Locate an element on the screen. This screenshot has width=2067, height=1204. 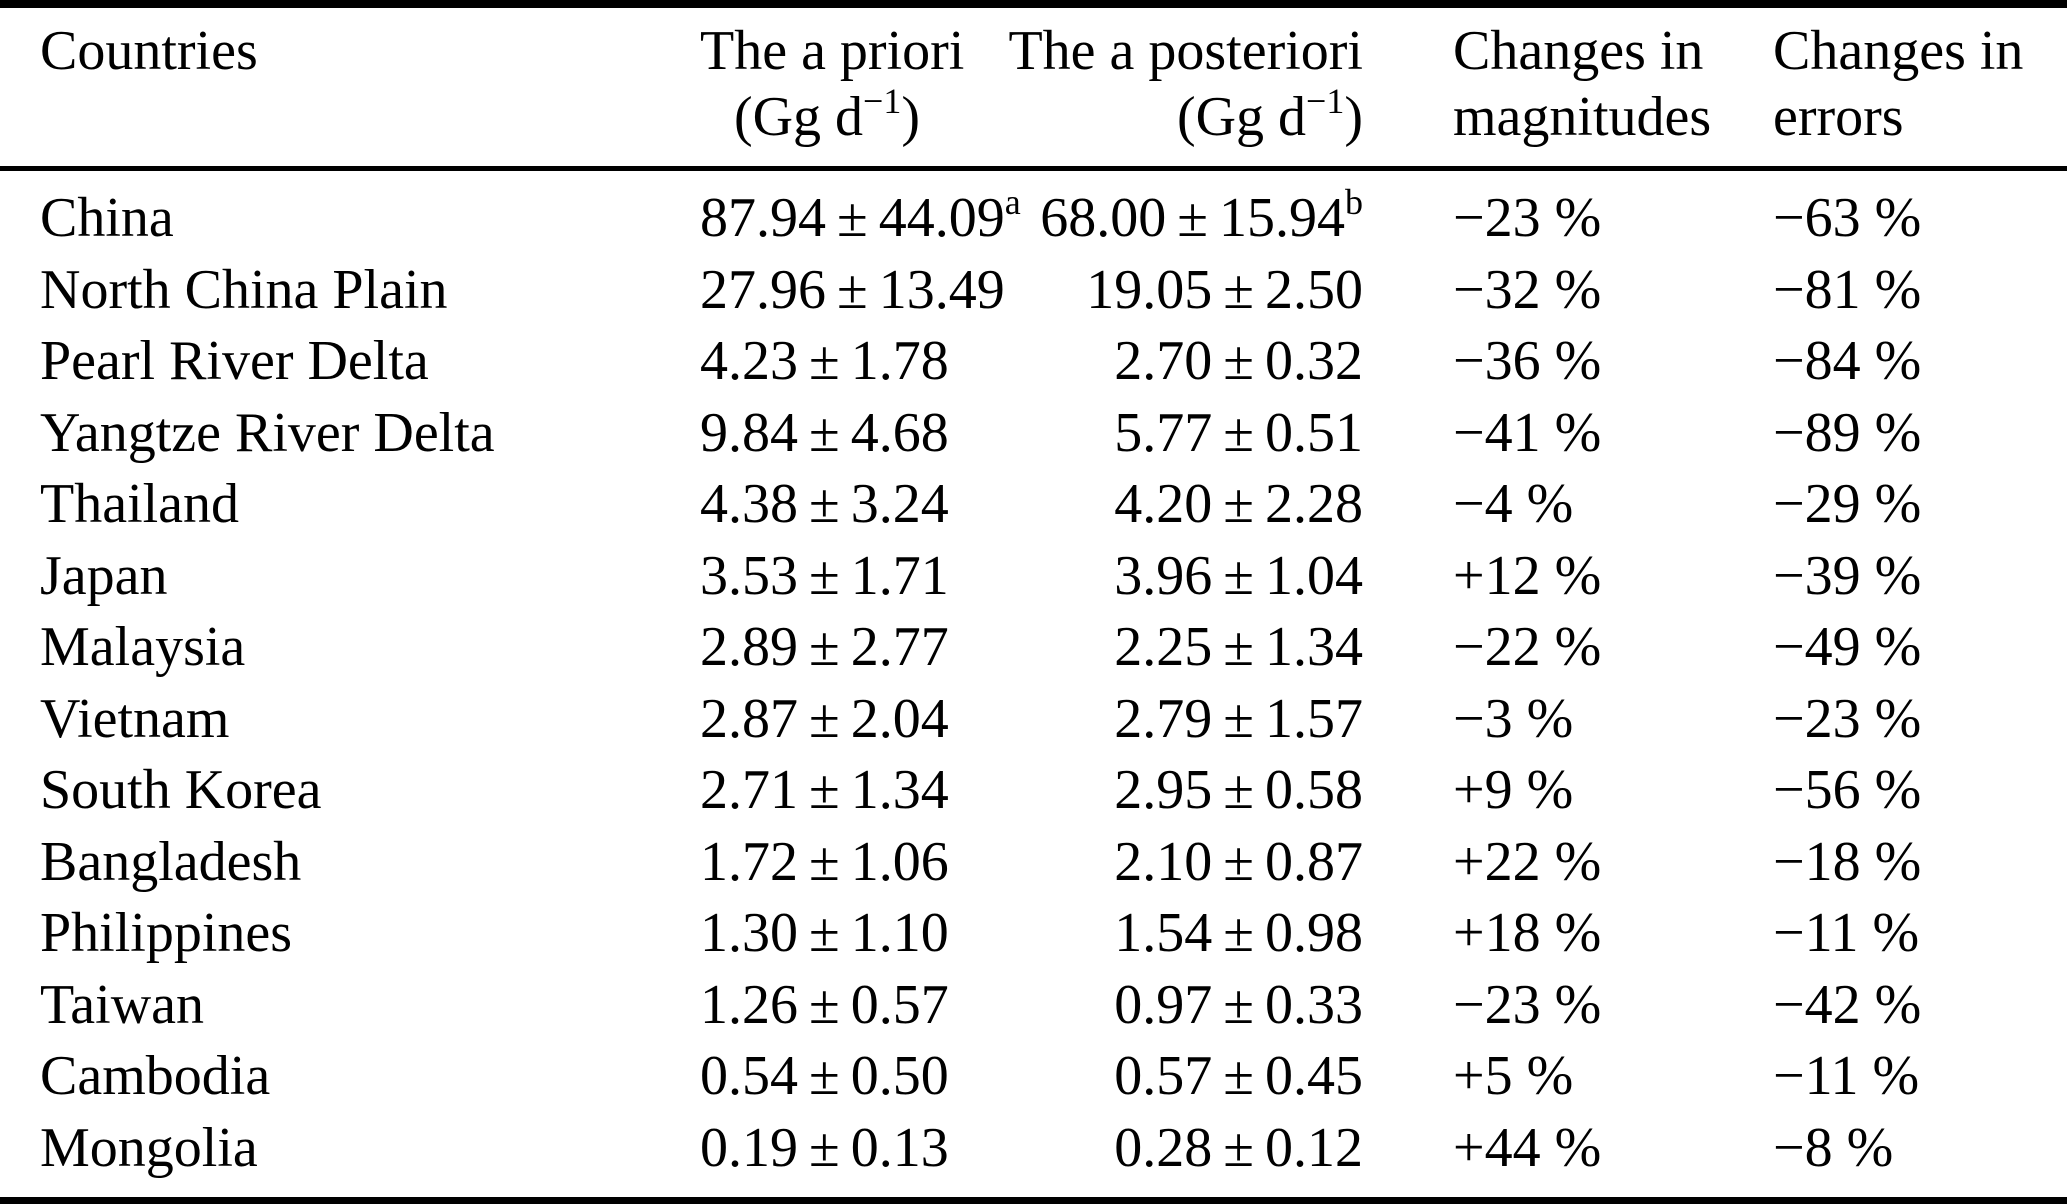
cell-aposteriori: 2.95 ±0.58 is located at coordinates (1141, 791).